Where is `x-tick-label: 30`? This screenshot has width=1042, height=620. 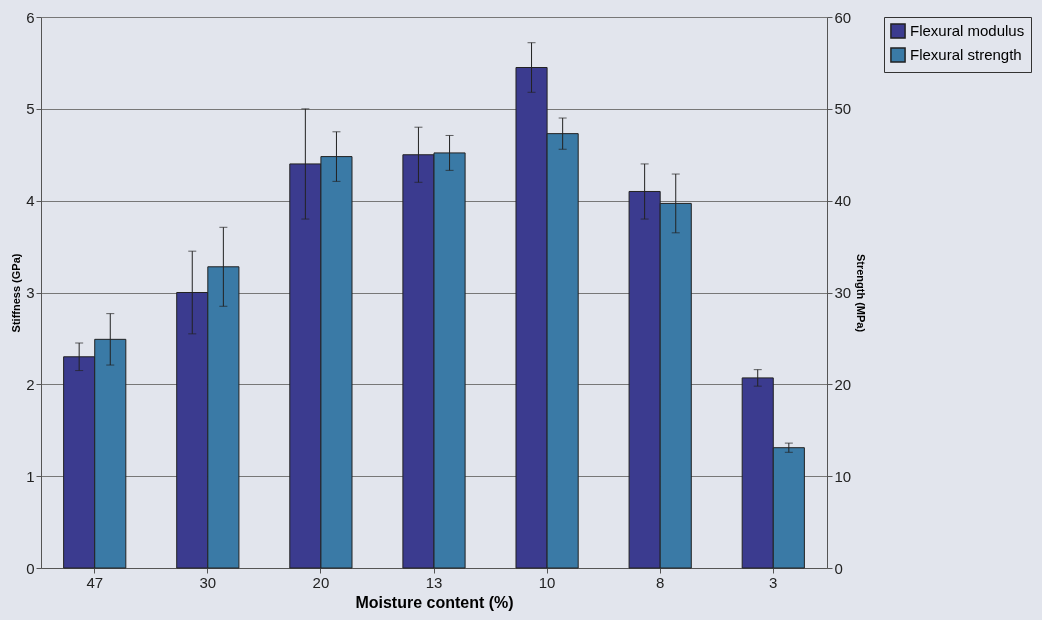 x-tick-label: 30 is located at coordinates (208, 582).